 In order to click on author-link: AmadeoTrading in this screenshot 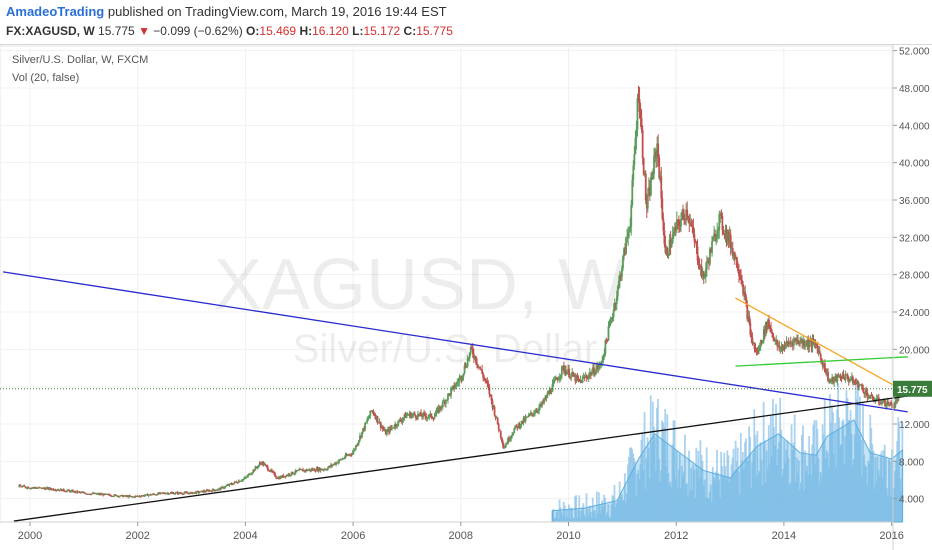, I will do `click(55, 11)`.